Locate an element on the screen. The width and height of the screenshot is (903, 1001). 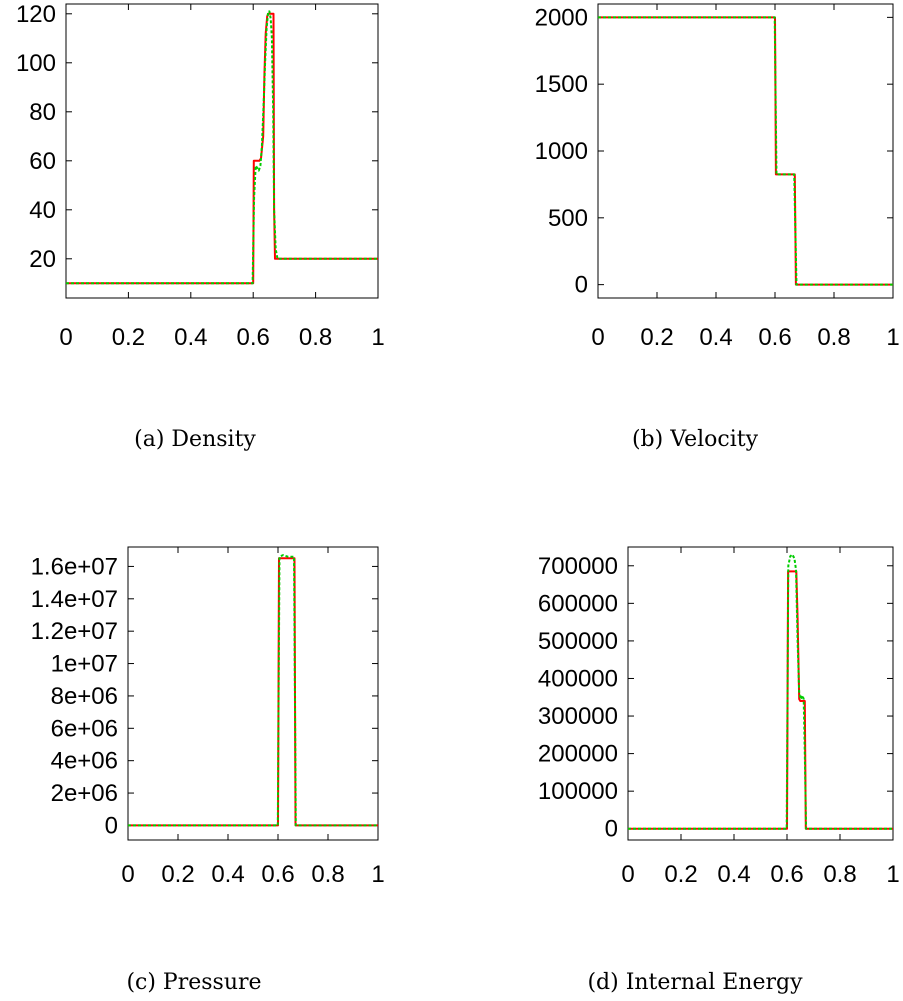
y-tick-label: 700000 is located at coordinates (578, 566).